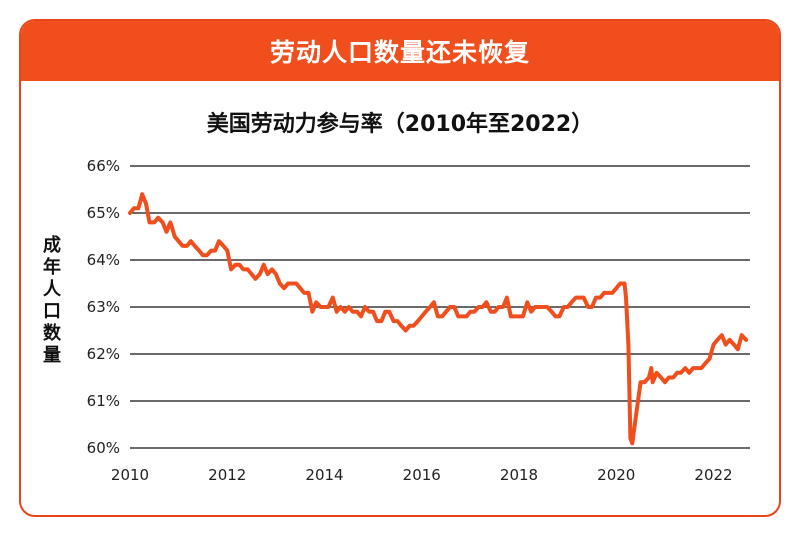 The height and width of the screenshot is (536, 800). Describe the element at coordinates (103, 260) in the screenshot. I see `y-tick-label: 64%` at that location.